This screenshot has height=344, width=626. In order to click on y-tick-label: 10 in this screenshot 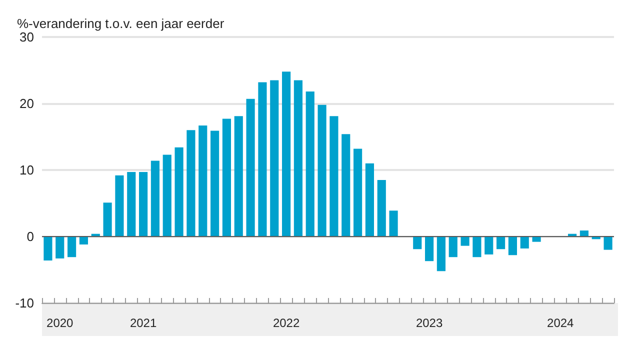, I will do `click(27, 170)`.